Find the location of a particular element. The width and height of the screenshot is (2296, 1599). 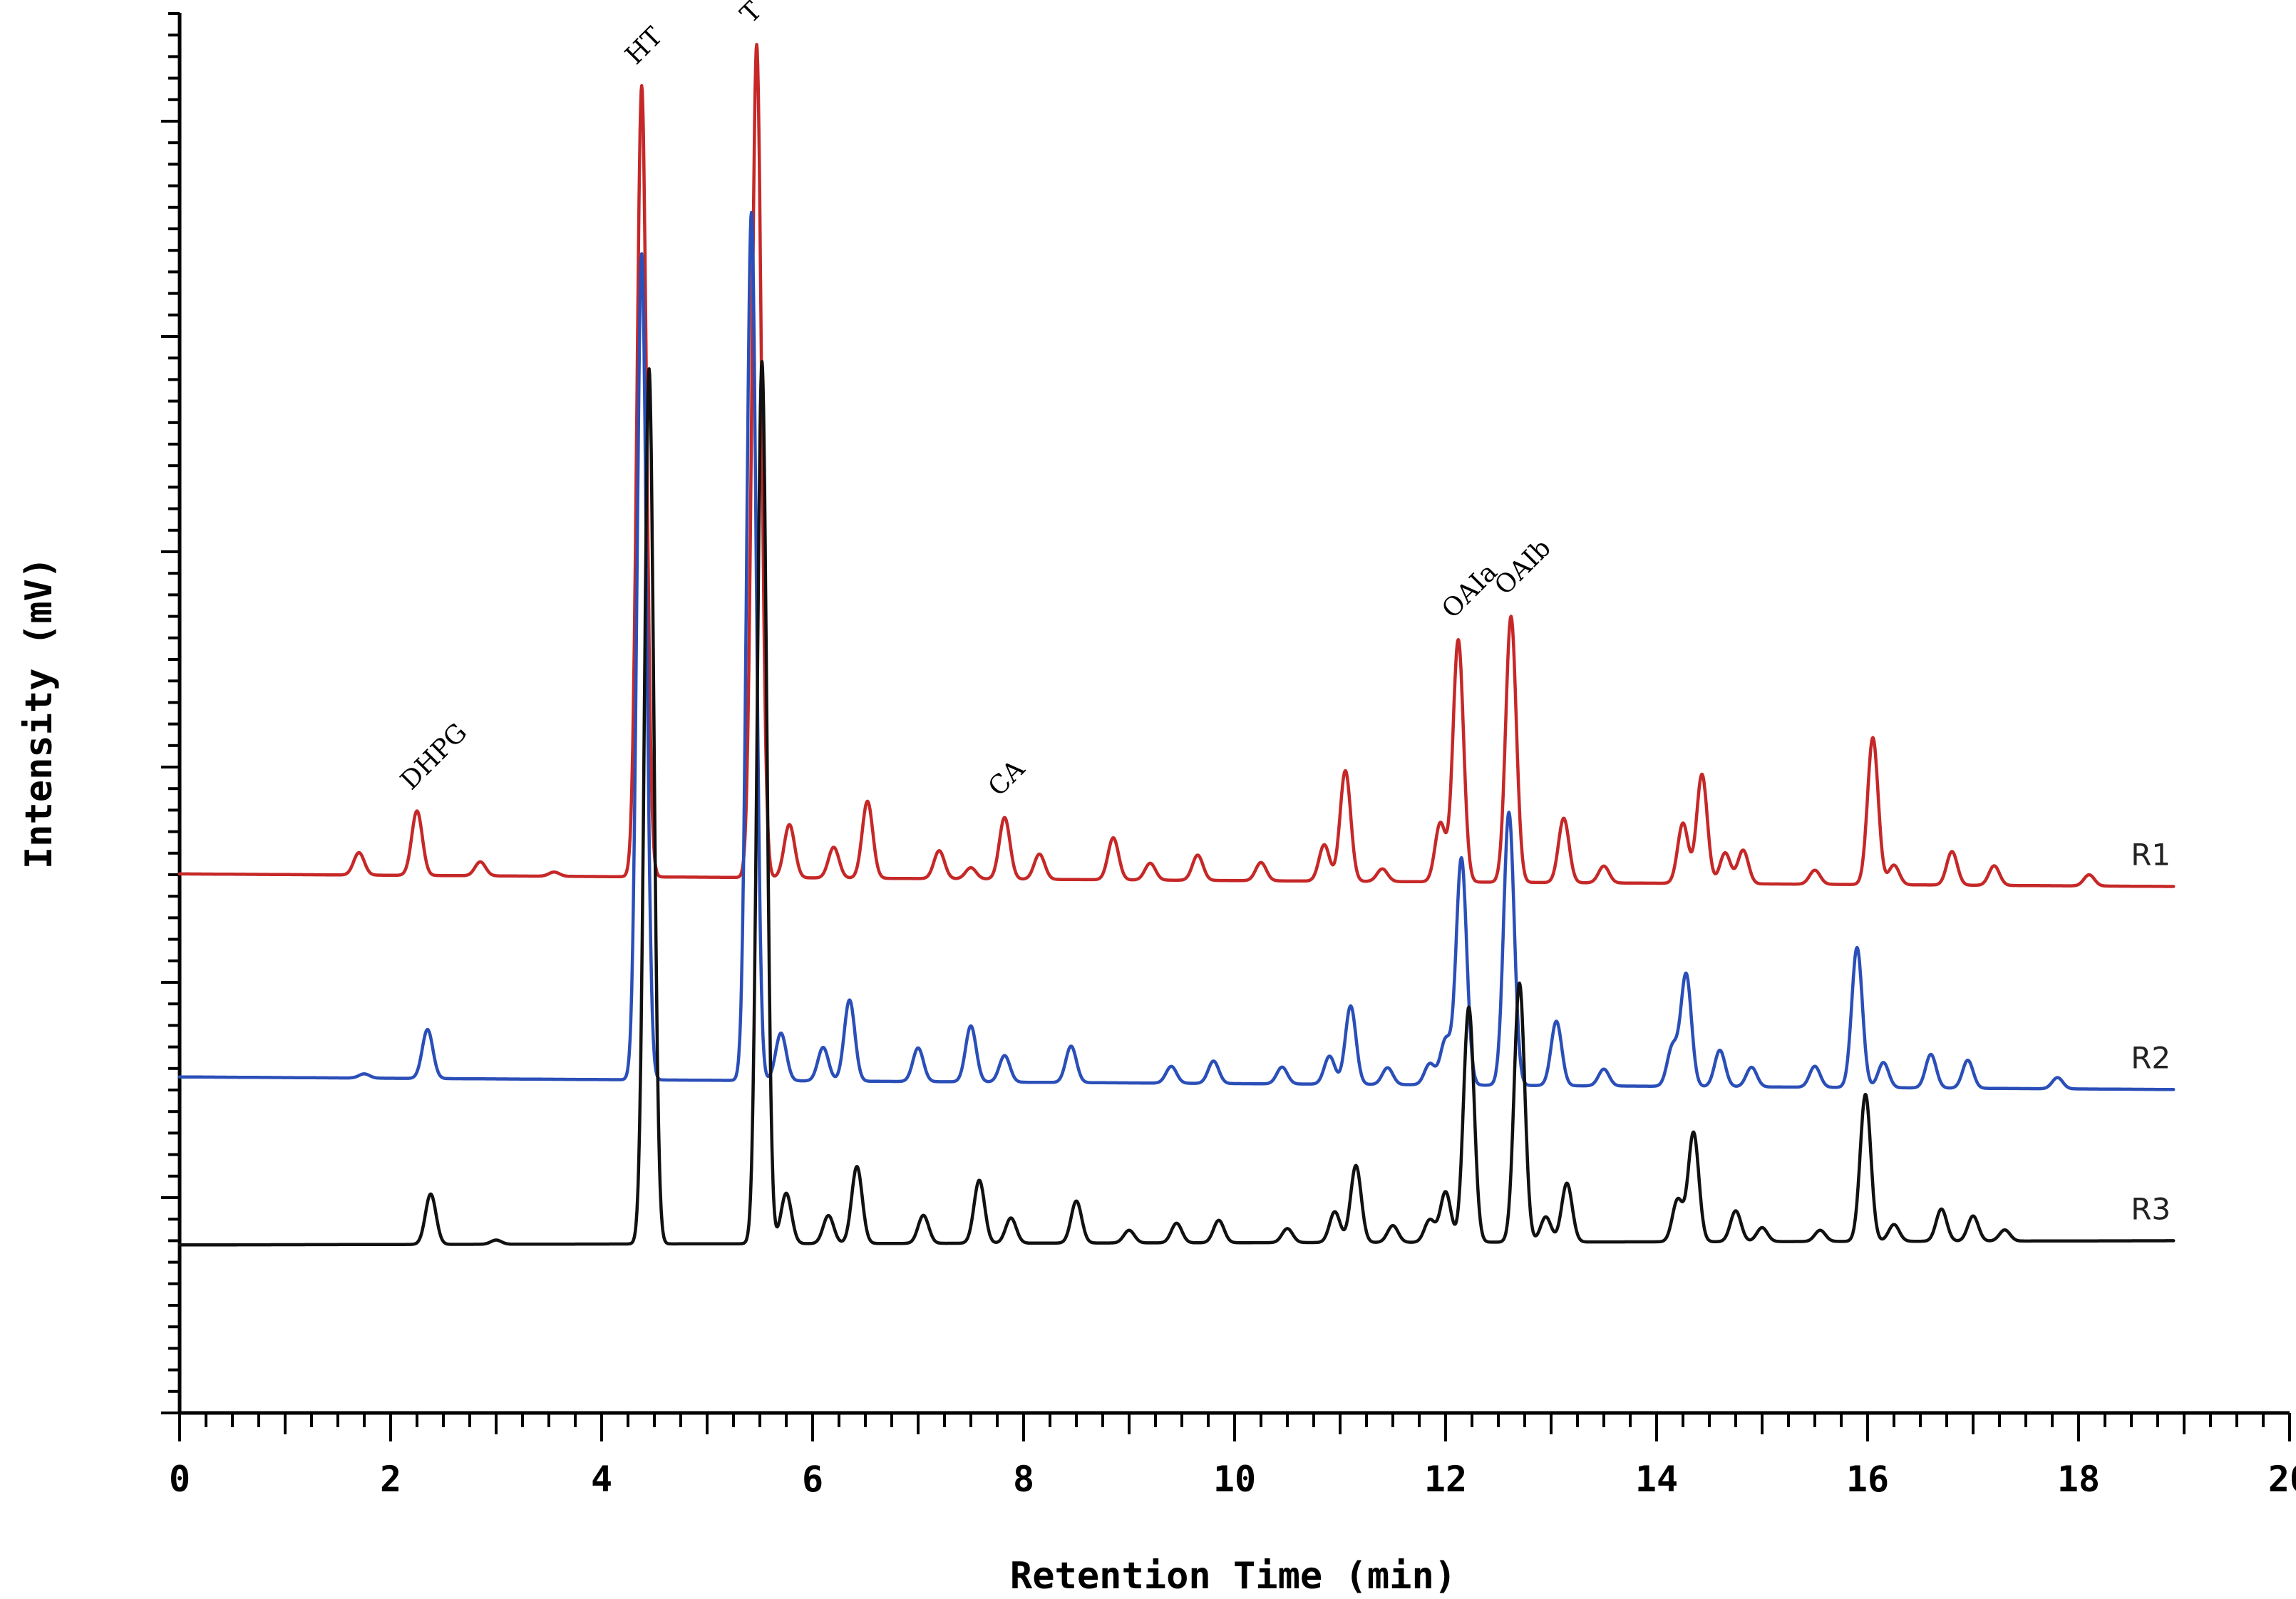

x-tick-label: 8 is located at coordinates (1023, 1480).